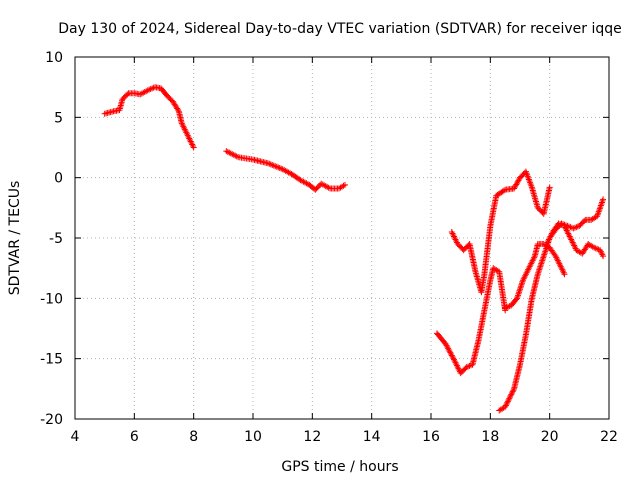 The height and width of the screenshot is (480, 640). What do you see at coordinates (56, 239) in the screenshot?
I see `y-tick-label: -5` at bounding box center [56, 239].